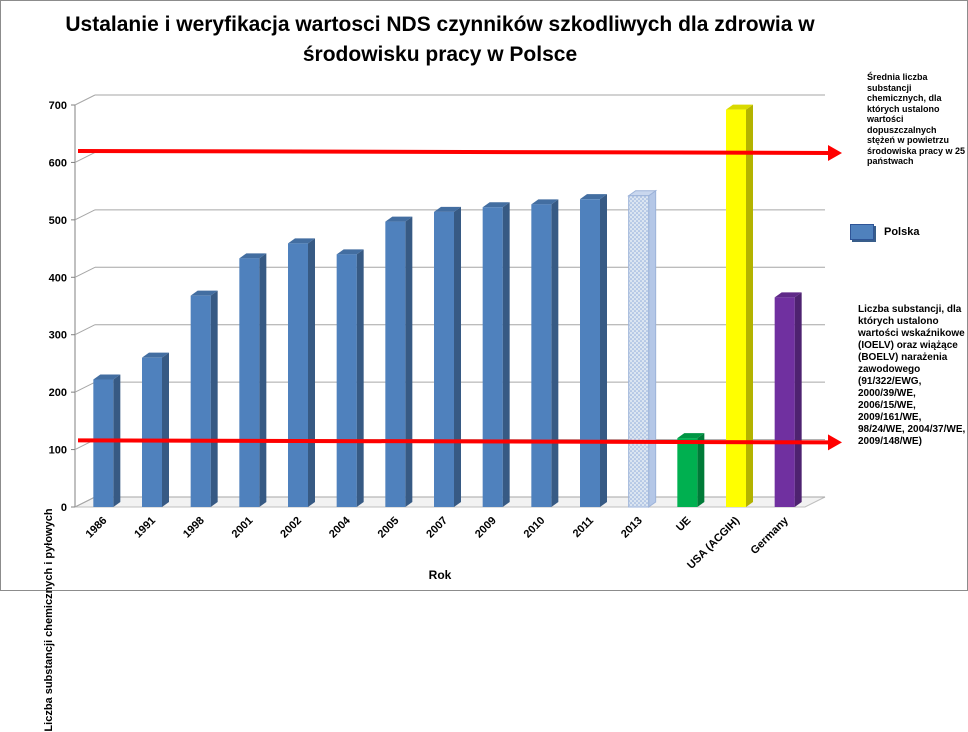 The width and height of the screenshot is (968, 732). I want to click on bar-2011, so click(590, 353).